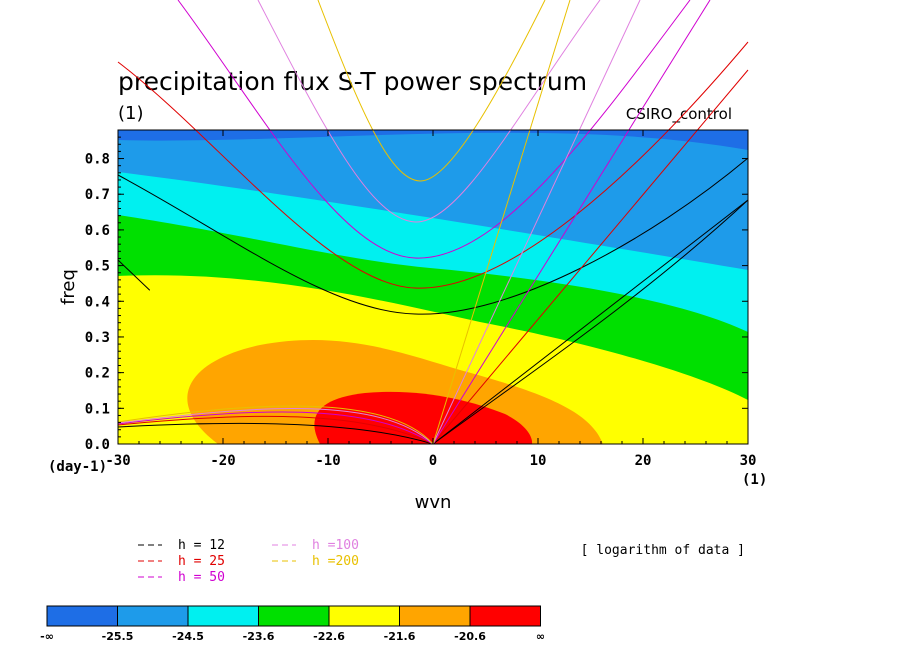  I want to click on colorbar-label: -25.5, so click(118, 636).